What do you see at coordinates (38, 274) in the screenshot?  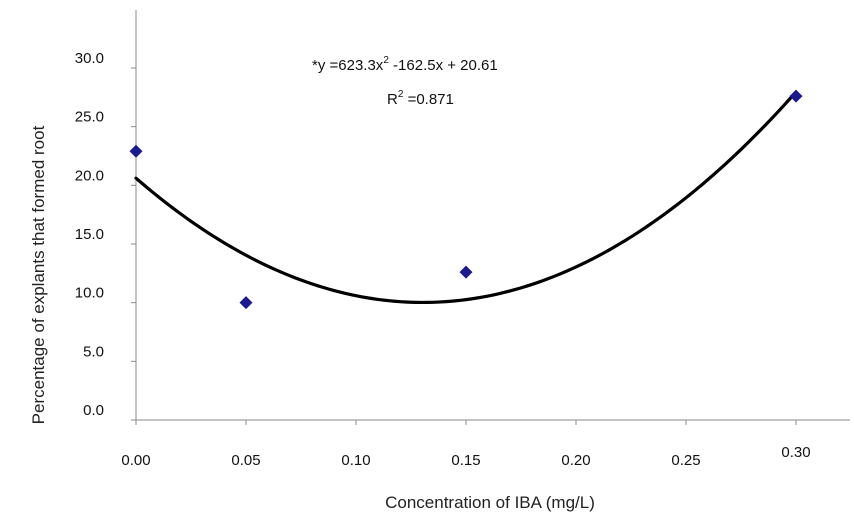 I see `y-axis-title: Percentage of explants that formed root` at bounding box center [38, 274].